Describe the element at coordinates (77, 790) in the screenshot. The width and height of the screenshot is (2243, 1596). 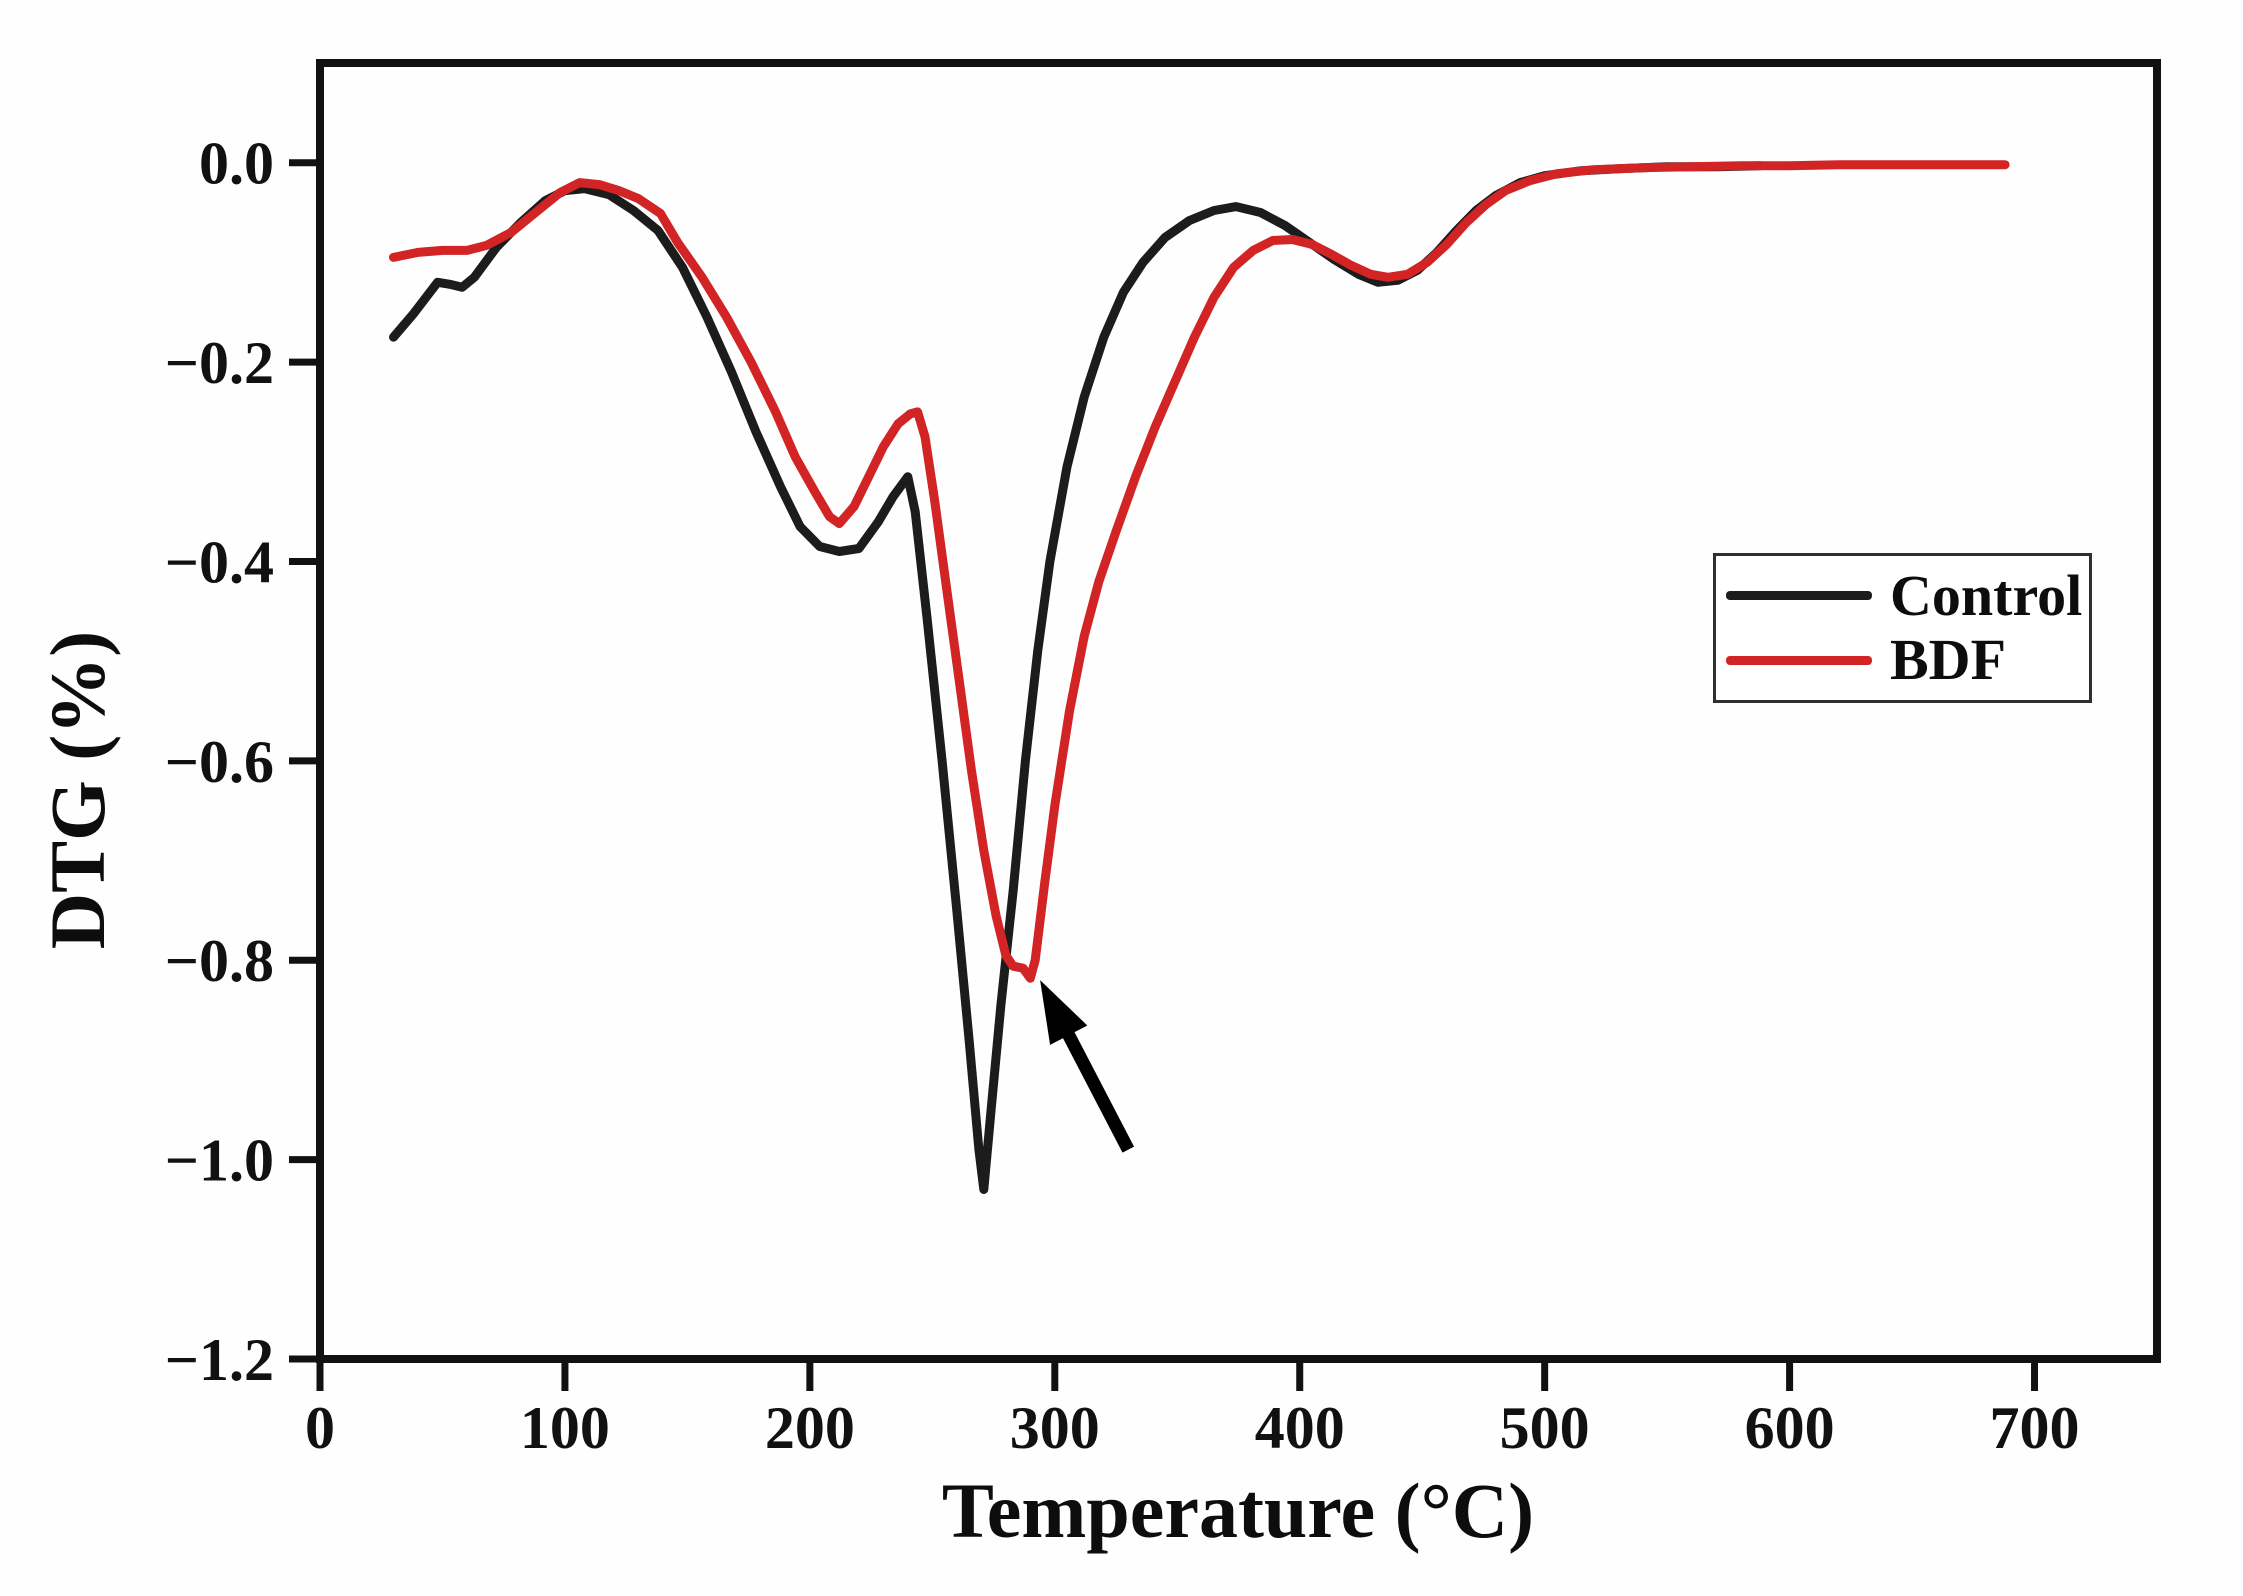
I see `y-axis-title: DTG (%)` at that location.